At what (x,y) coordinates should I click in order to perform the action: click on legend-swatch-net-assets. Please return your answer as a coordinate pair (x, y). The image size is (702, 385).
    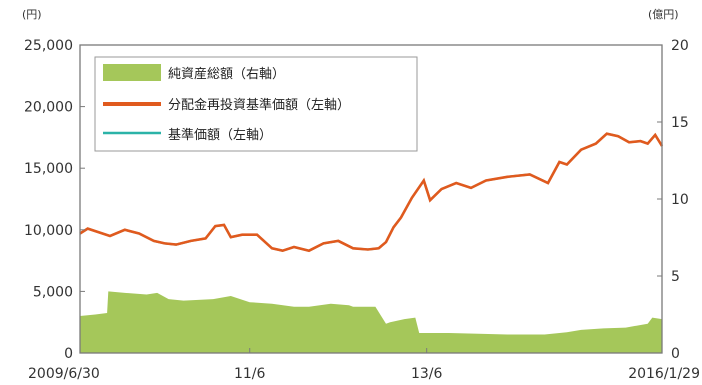
    Looking at the image, I should click on (132, 72).